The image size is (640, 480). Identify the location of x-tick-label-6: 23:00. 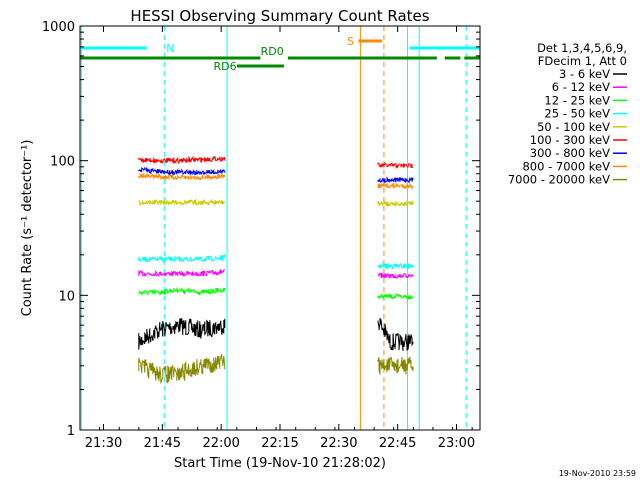
(456, 443).